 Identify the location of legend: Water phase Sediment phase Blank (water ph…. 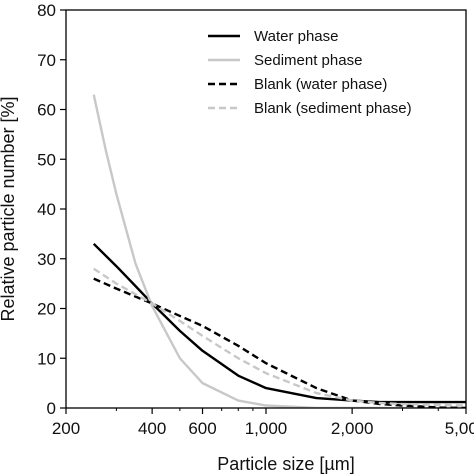
(310, 72).